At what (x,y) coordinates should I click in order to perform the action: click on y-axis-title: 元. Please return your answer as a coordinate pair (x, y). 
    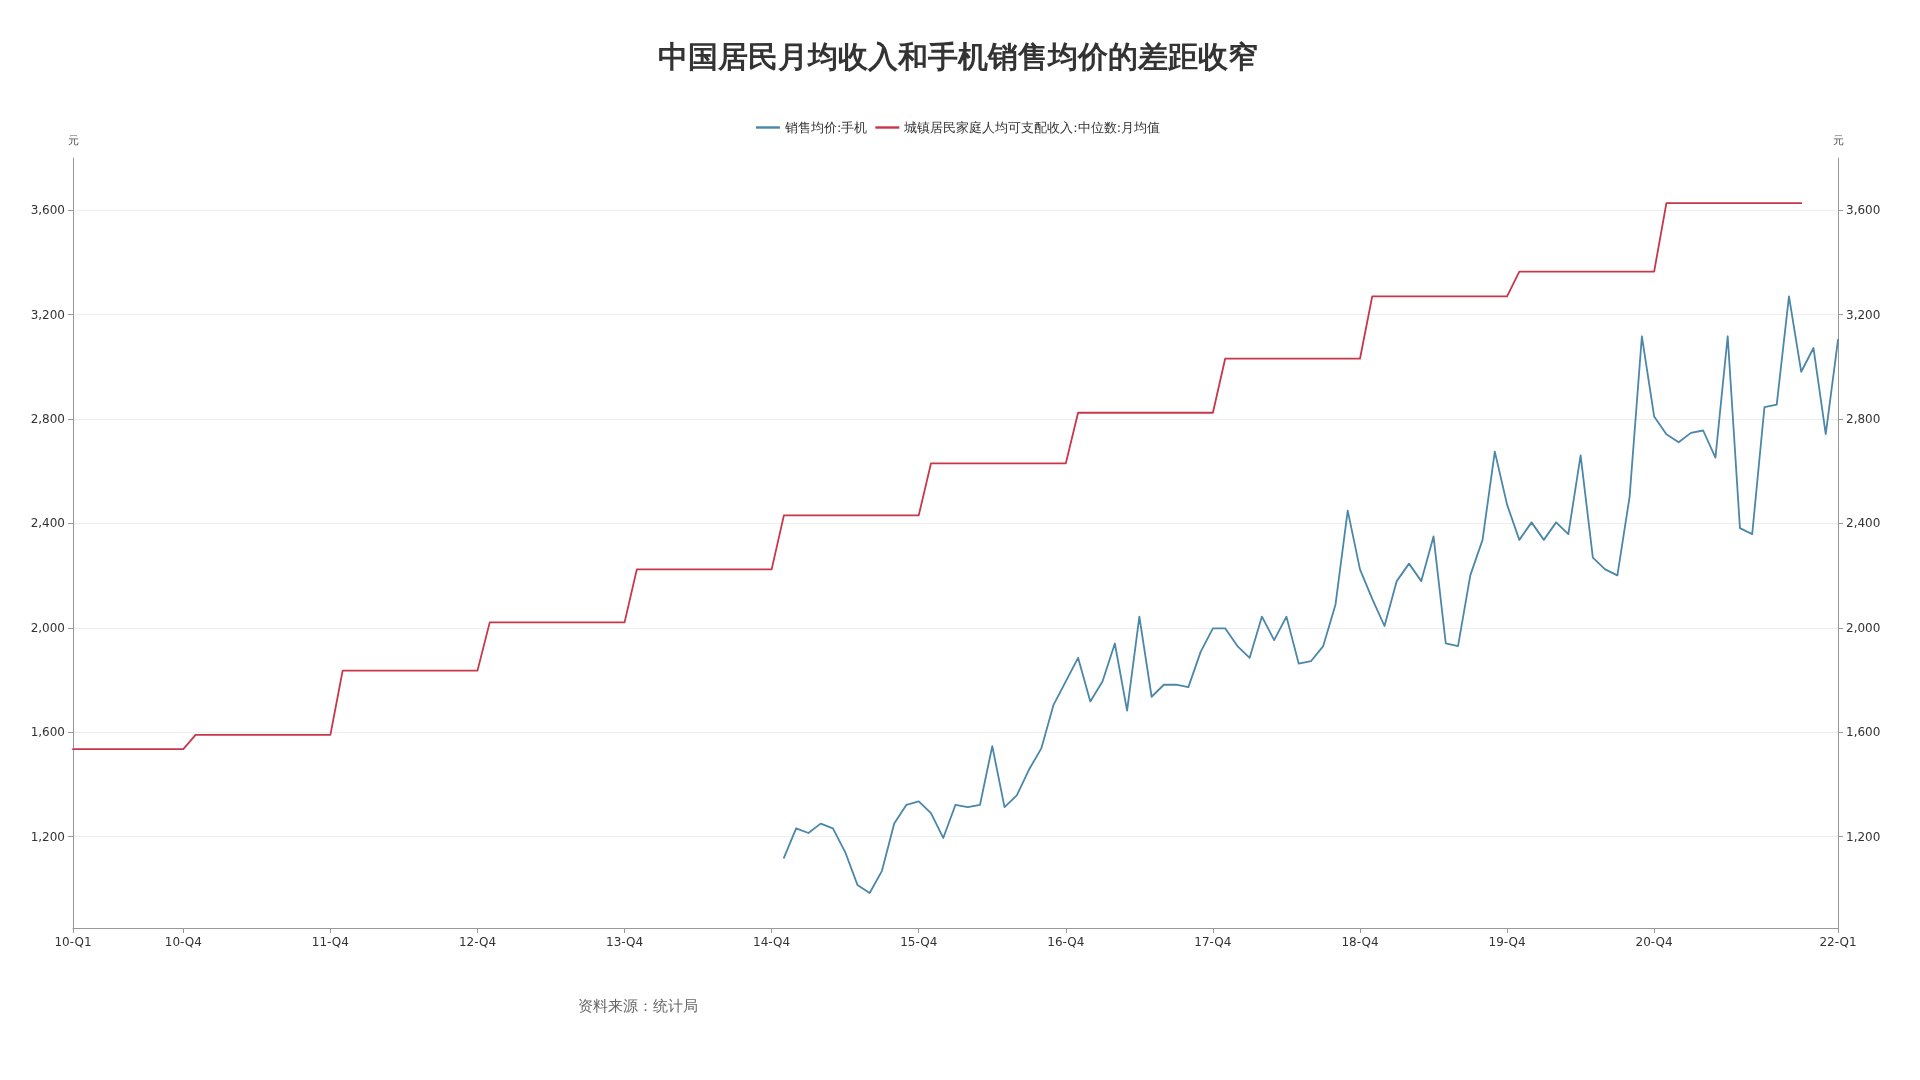
    Looking at the image, I should click on (73, 140).